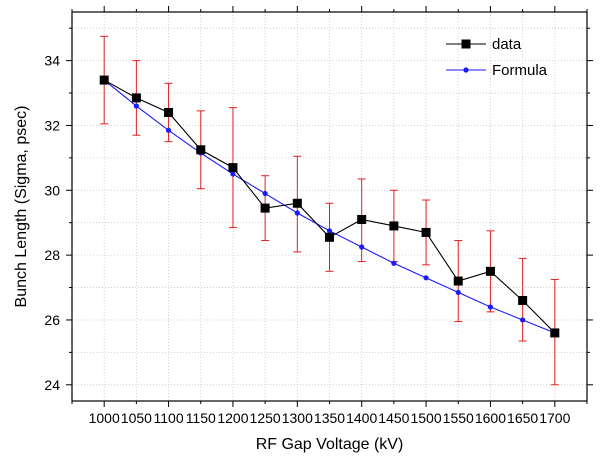 The height and width of the screenshot is (462, 605). Describe the element at coordinates (52, 320) in the screenshot. I see `y-tick-label: 26` at that location.